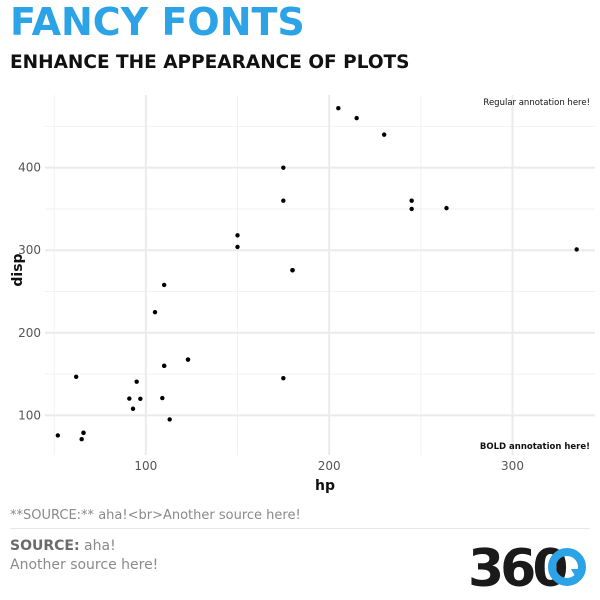  I want to click on logo-360: 360, so click(527, 564).